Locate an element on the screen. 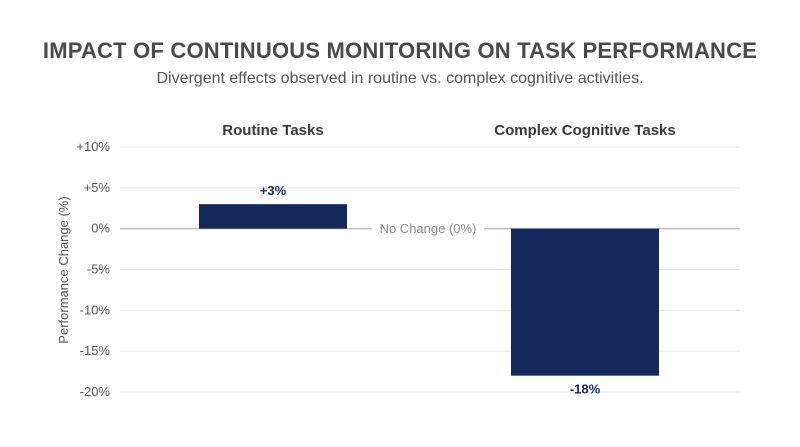 The image size is (800, 447). y-tick-label: -5% is located at coordinates (99, 269).